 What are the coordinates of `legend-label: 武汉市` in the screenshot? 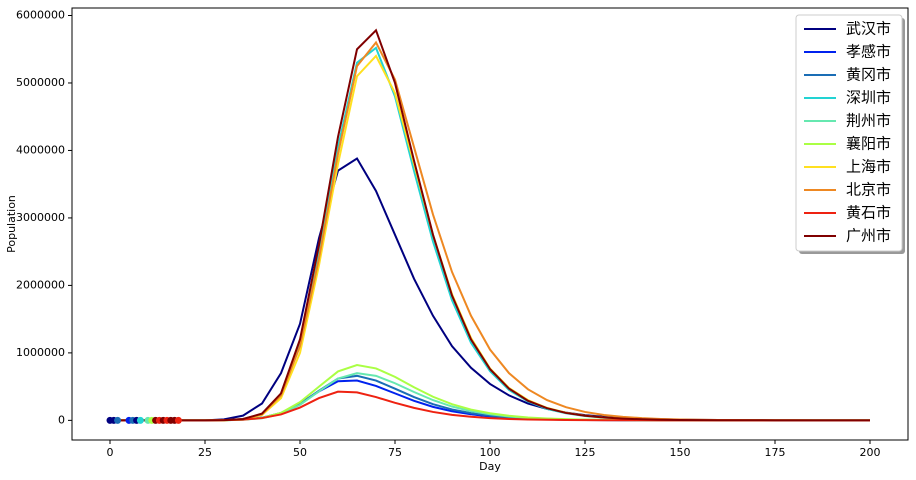 It's located at (868, 29).